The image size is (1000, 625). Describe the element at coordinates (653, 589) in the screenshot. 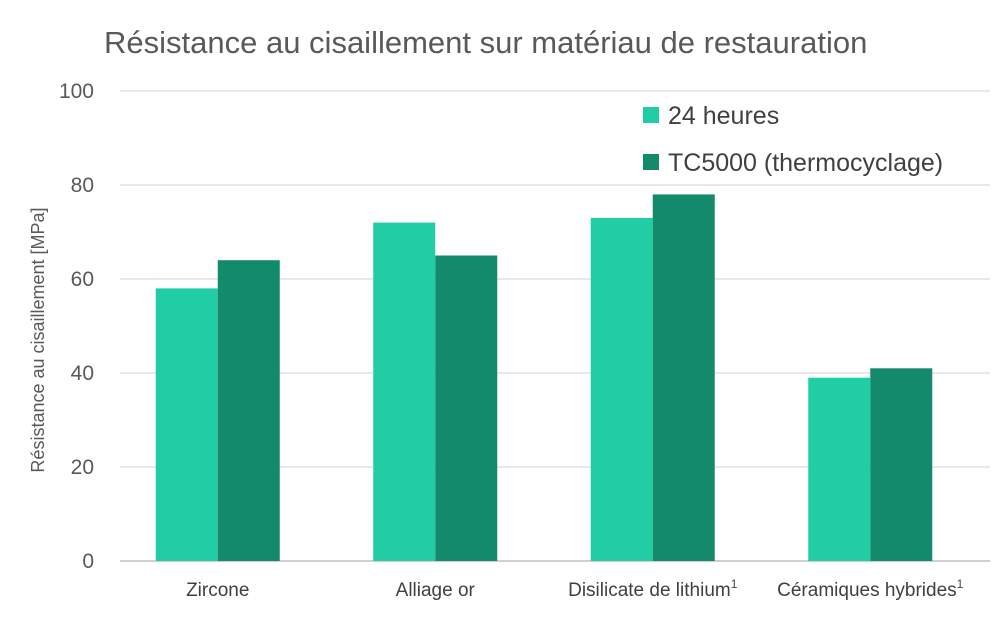

I see `category-label-3: Disilicate de lithium1` at that location.